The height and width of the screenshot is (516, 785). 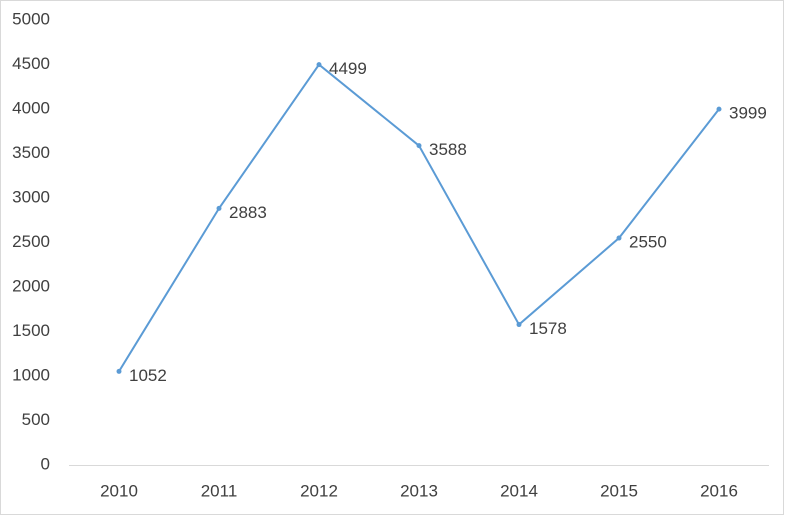 I want to click on data-label: 3999, so click(x=748, y=113).